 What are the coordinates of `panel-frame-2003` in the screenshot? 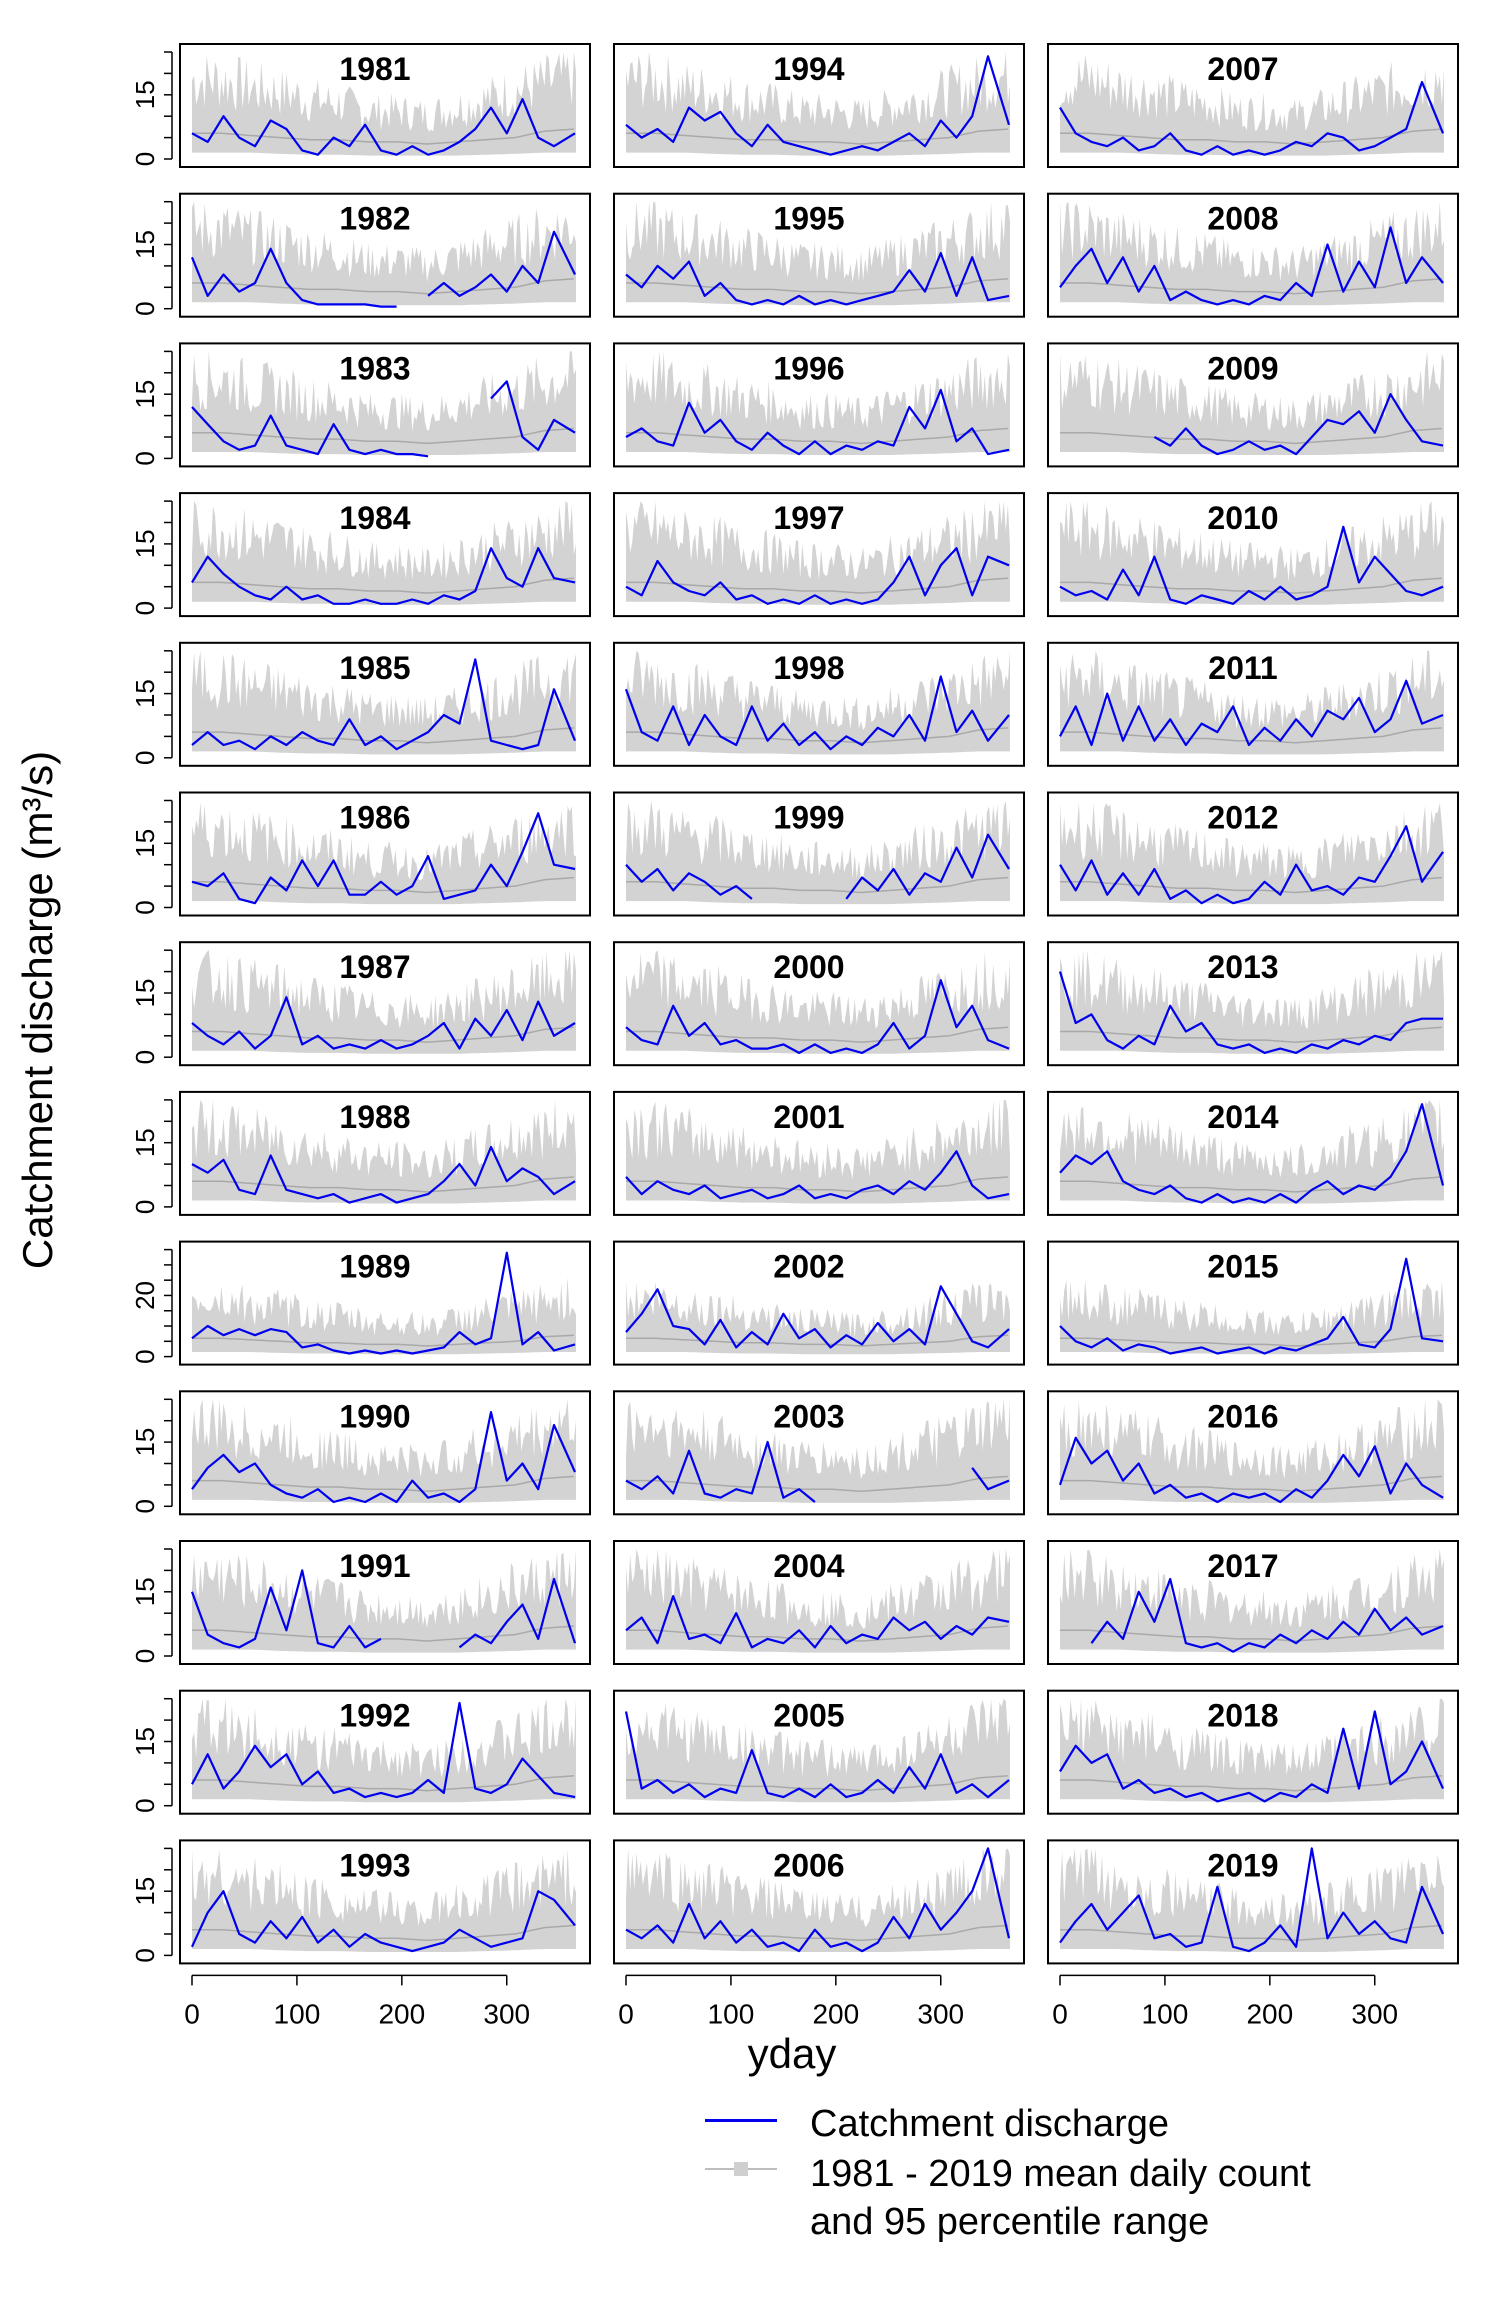 It's located at (819, 1453).